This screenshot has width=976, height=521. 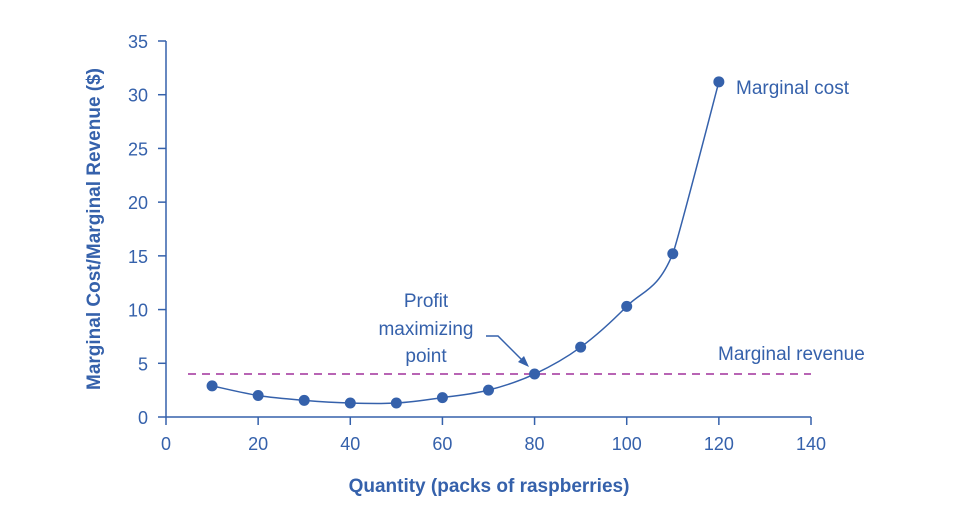 What do you see at coordinates (791, 354) in the screenshot?
I see `marginal-revenue-label: Marginal revenue` at bounding box center [791, 354].